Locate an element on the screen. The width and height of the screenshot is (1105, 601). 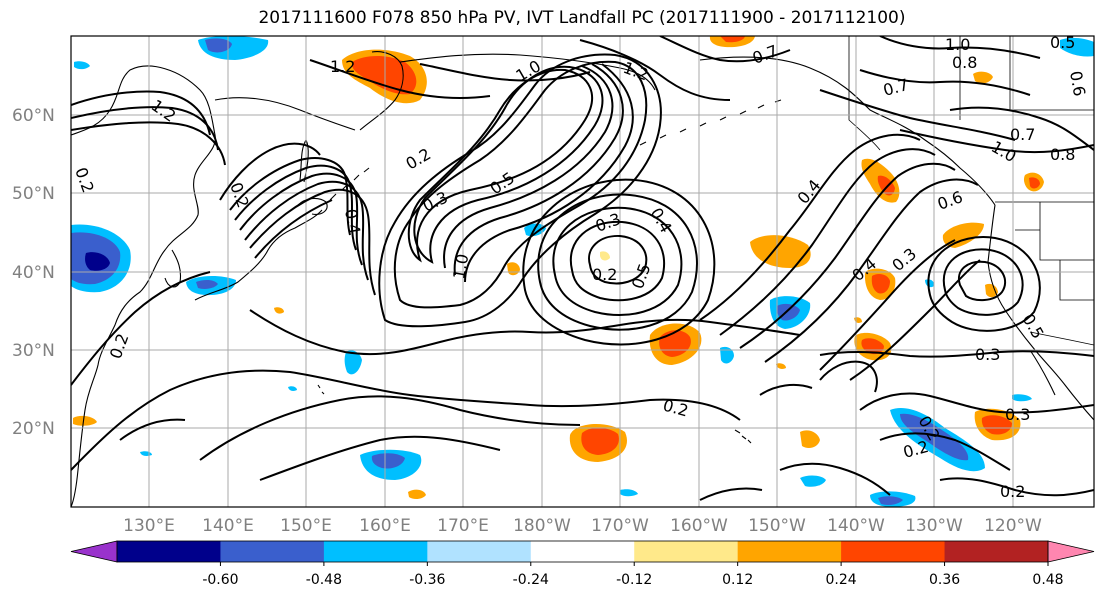
border-alaska-canada is located at coordinates (864, 93).